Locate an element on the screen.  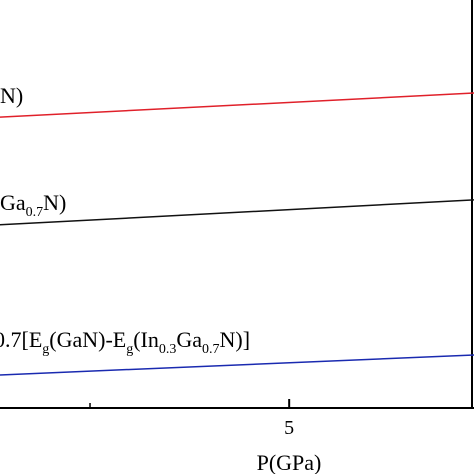
annotation-part: (In is located at coordinates (146, 339).